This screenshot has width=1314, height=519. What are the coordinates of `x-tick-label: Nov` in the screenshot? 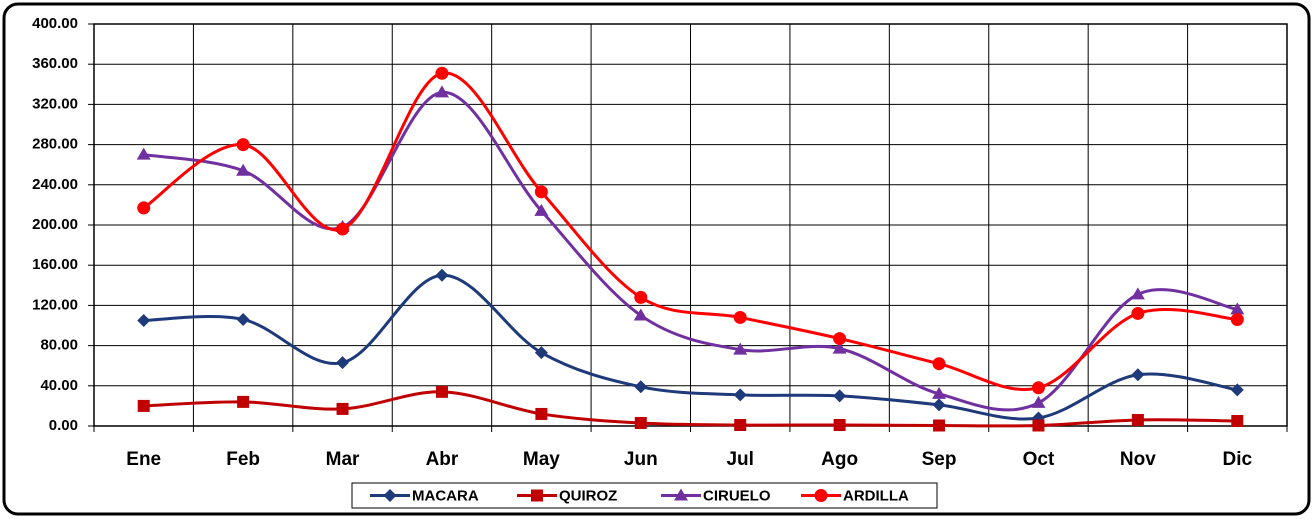 It's located at (1138, 459).